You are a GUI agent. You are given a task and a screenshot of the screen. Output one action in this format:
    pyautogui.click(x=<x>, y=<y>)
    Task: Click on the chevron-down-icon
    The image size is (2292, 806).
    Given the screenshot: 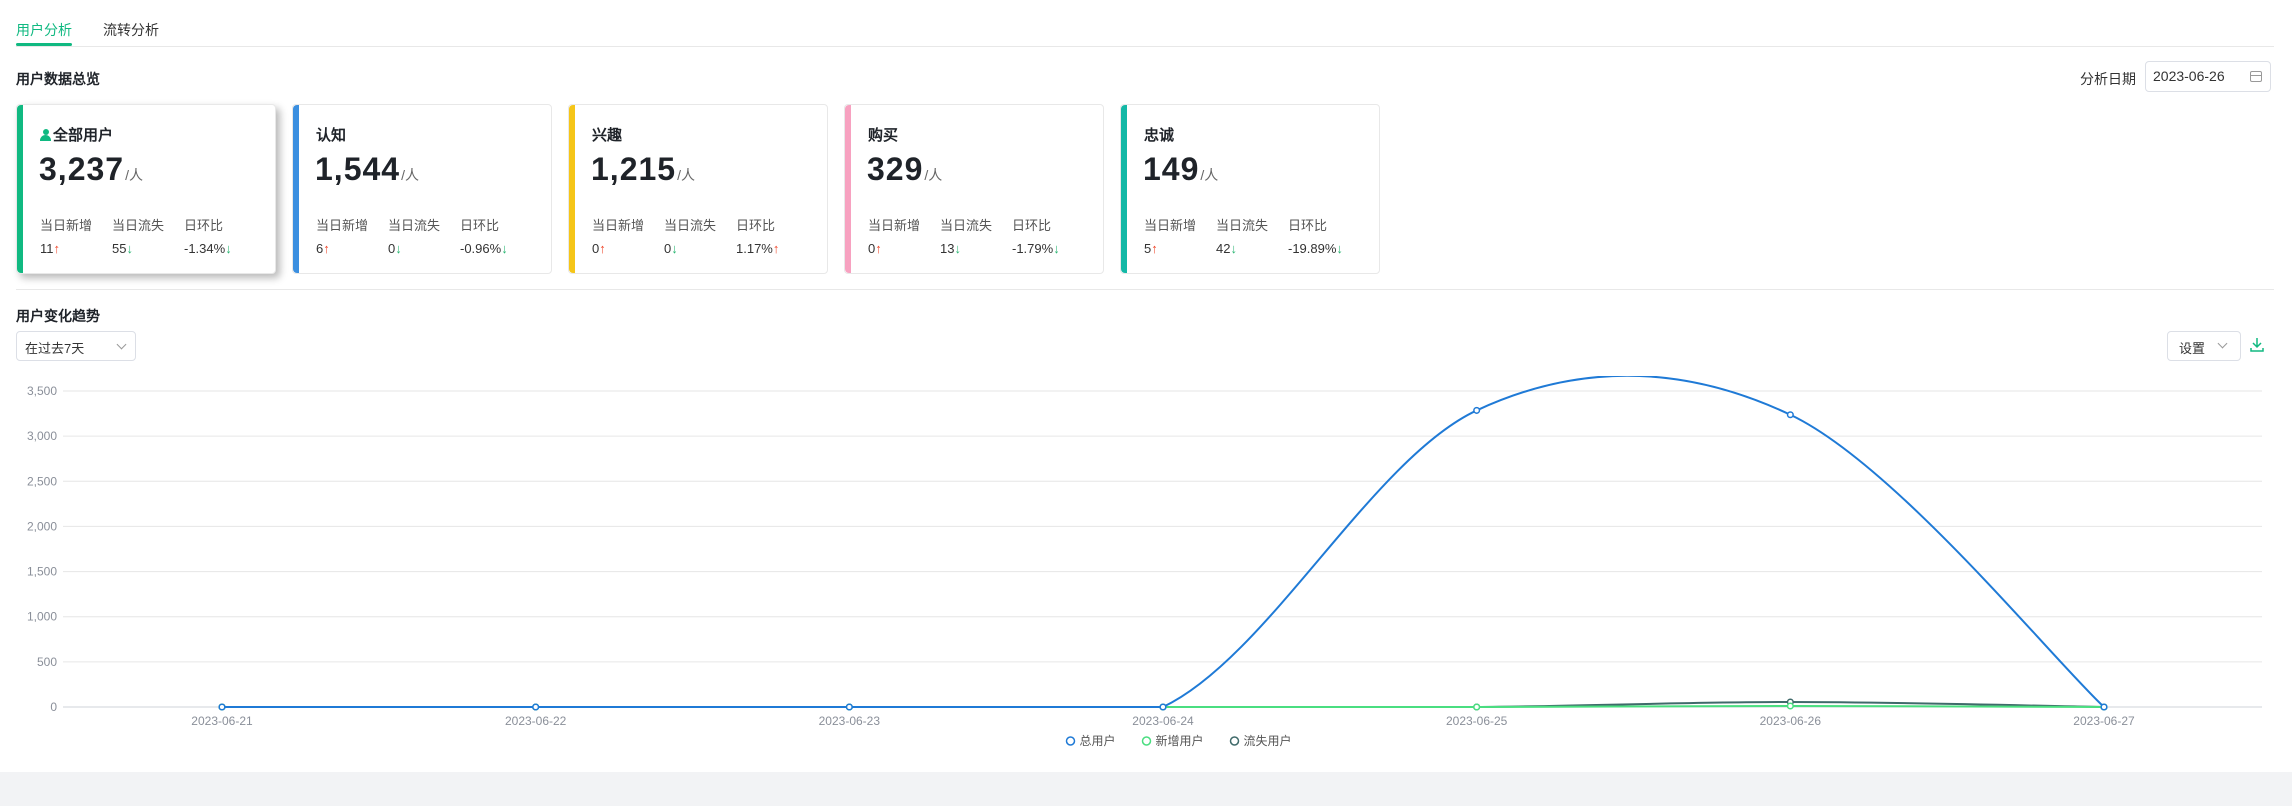 What is the action you would take?
    pyautogui.click(x=2222, y=343)
    